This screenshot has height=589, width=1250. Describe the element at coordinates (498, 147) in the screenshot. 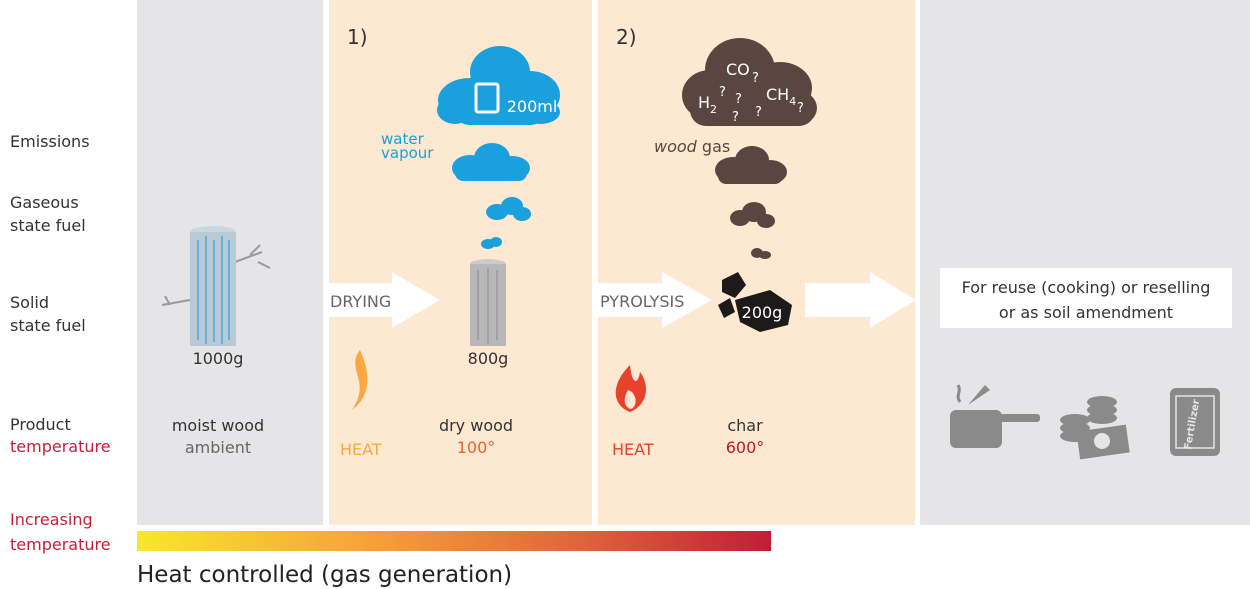

I see `vapour-clouds` at that location.